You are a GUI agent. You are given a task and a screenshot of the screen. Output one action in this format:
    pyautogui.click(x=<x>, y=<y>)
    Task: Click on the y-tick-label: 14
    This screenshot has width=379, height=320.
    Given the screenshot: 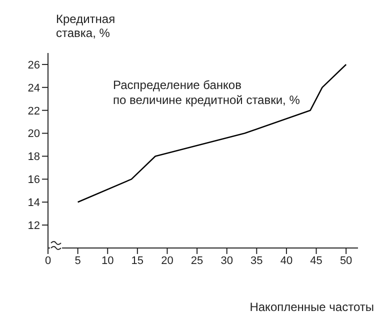 What is the action you would take?
    pyautogui.click(x=34, y=203)
    